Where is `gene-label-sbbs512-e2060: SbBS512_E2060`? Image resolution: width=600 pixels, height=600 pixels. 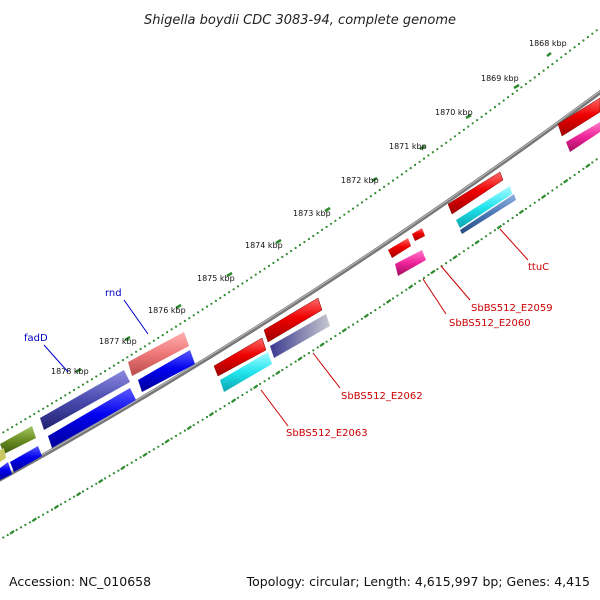 gene-label-sbbs512-e2060: SbBS512_E2060 is located at coordinates (490, 323).